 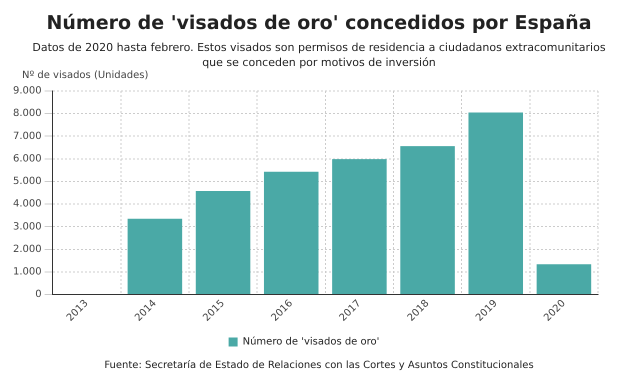 What do you see at coordinates (27, 182) in the screenshot?
I see `y-tick-label: 5.000` at bounding box center [27, 182].